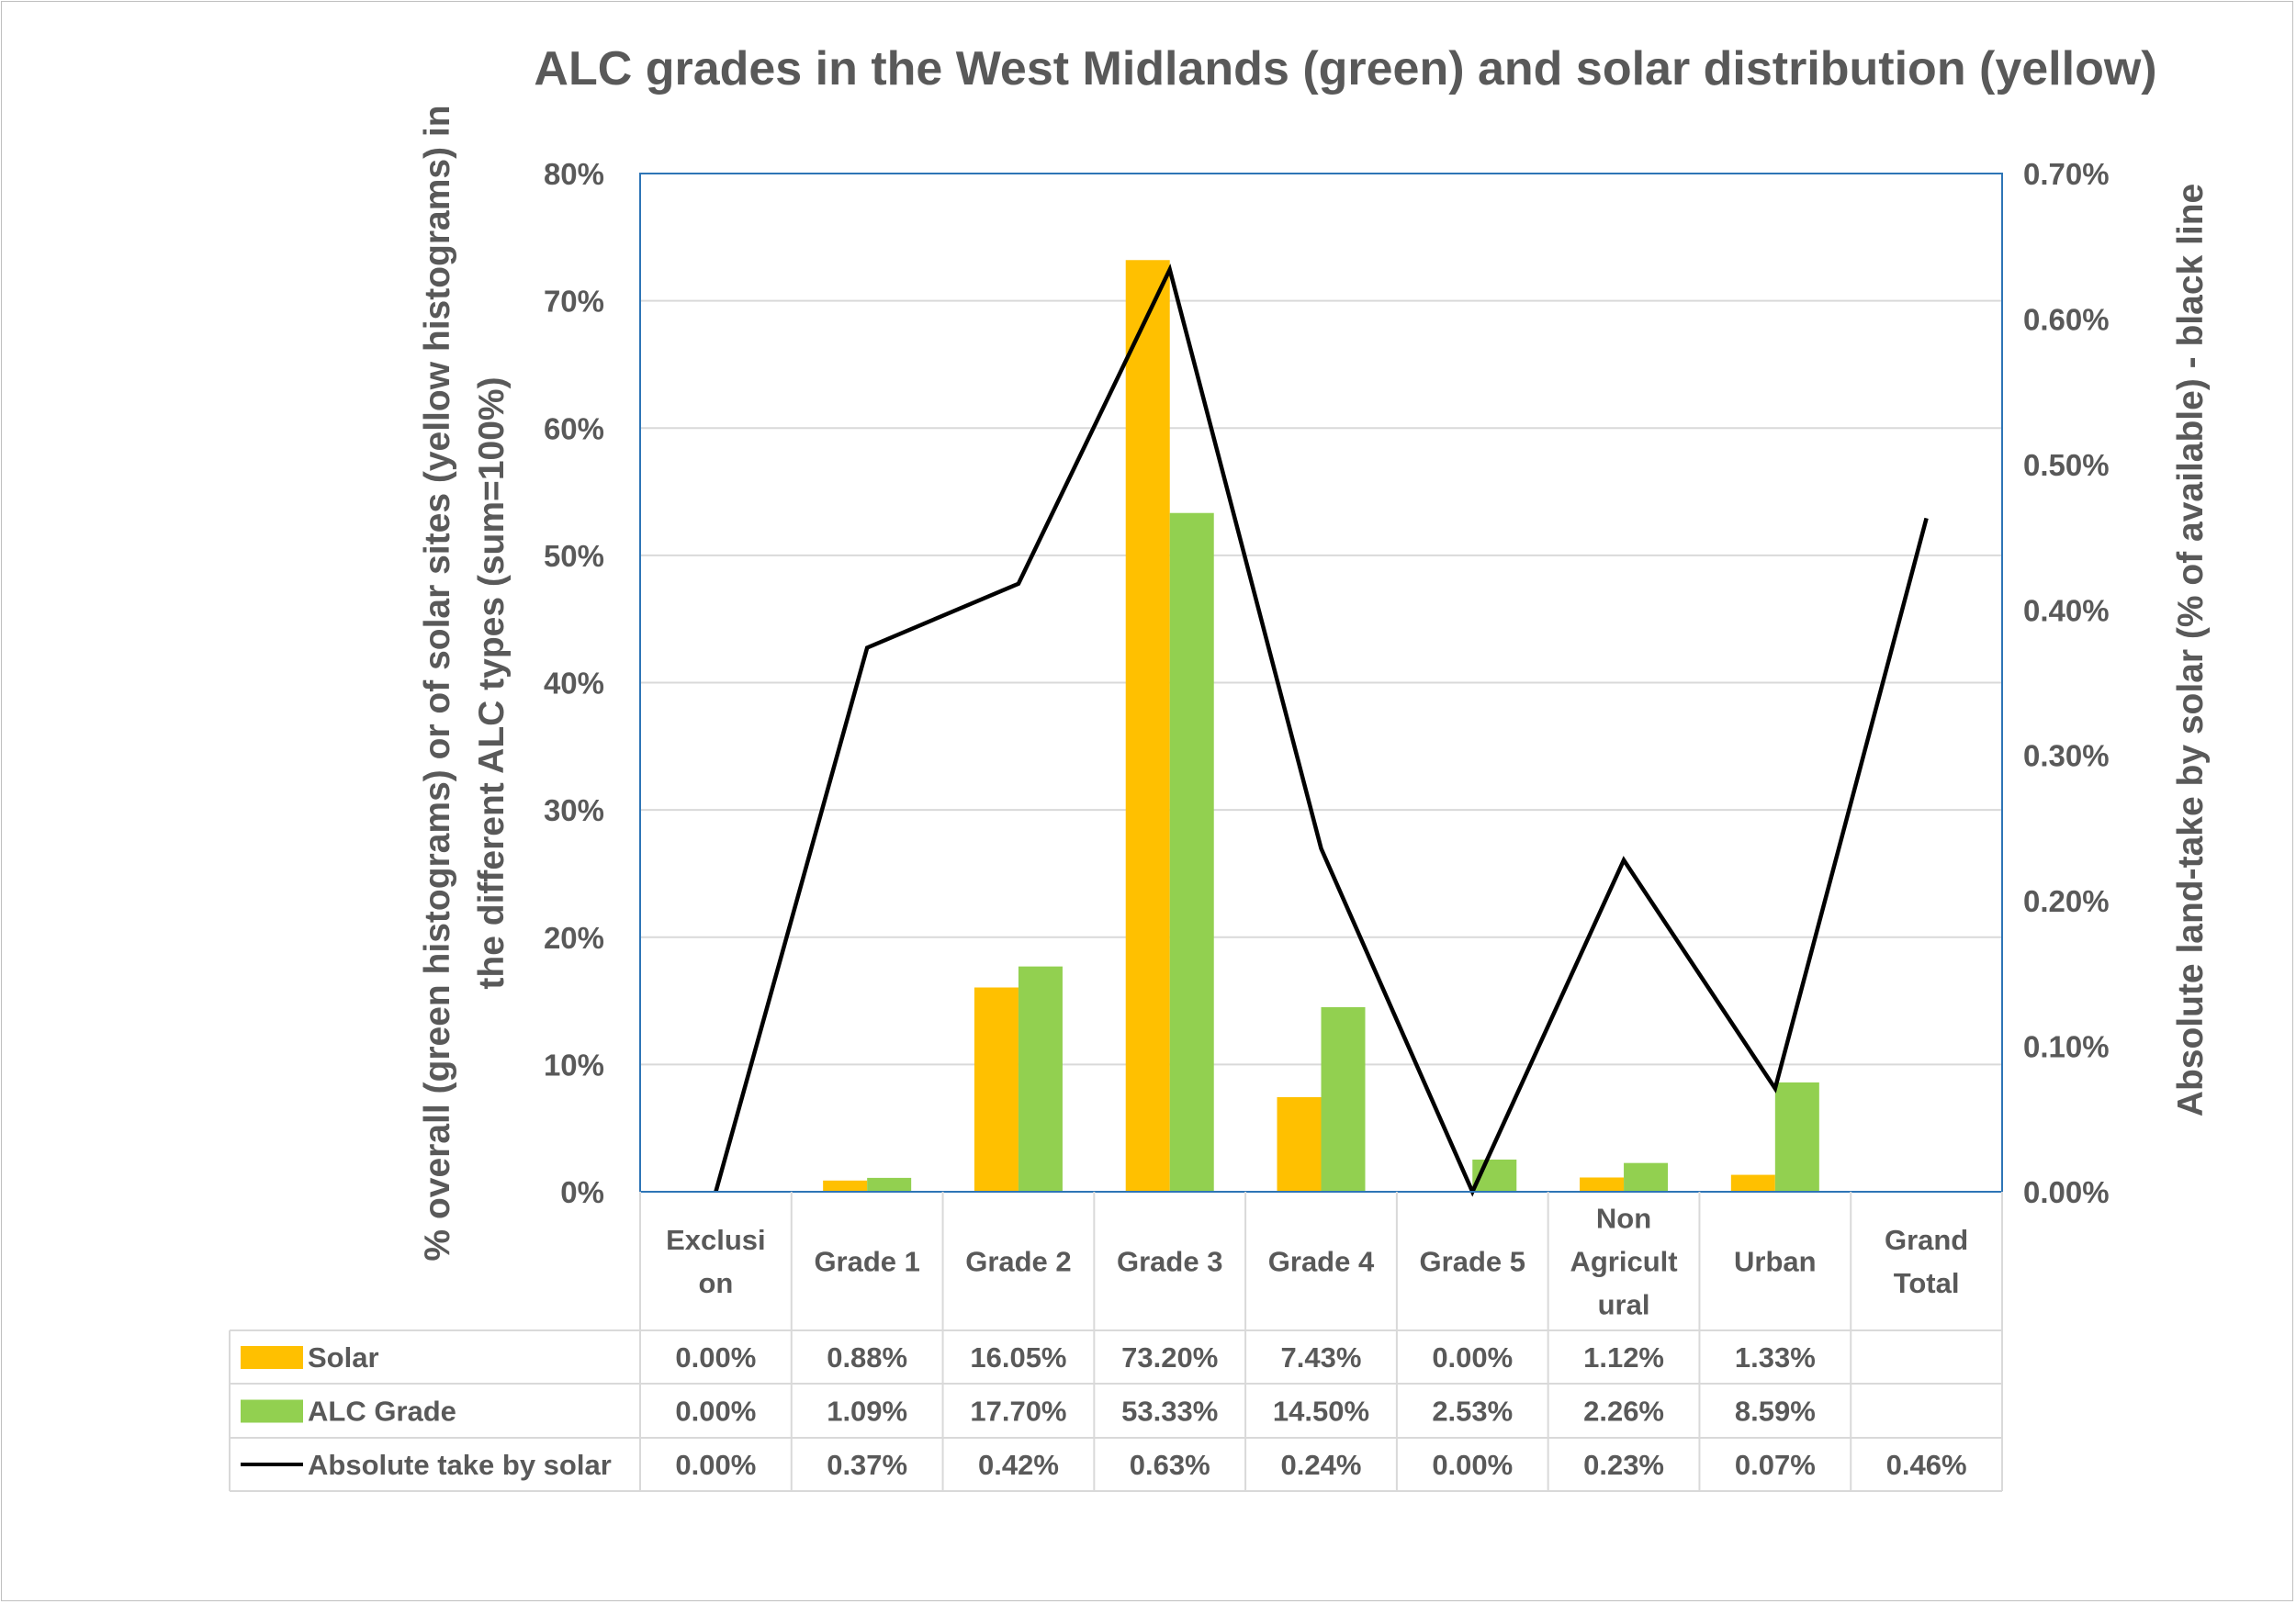 The height and width of the screenshot is (1604, 2296). I want to click on table-cell-value: 0.88%, so click(867, 1357).